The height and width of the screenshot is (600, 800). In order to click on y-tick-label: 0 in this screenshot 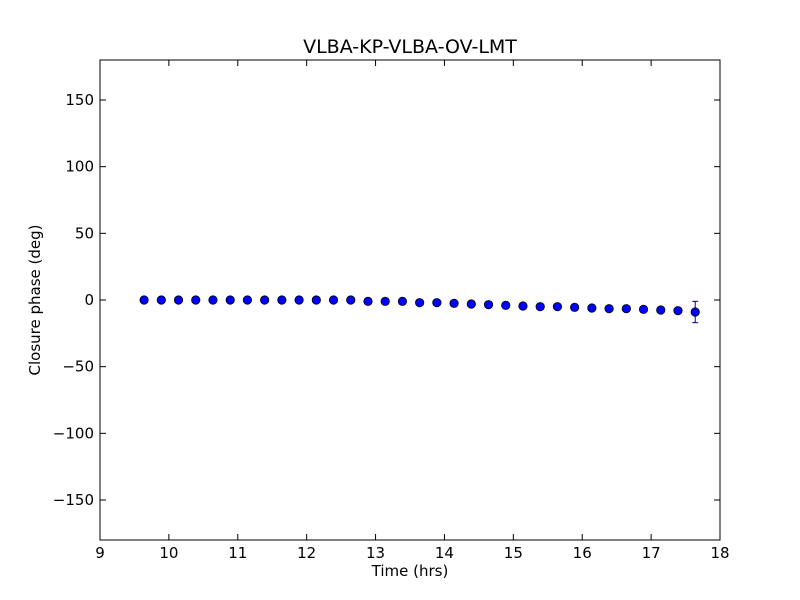, I will do `click(89, 300)`.